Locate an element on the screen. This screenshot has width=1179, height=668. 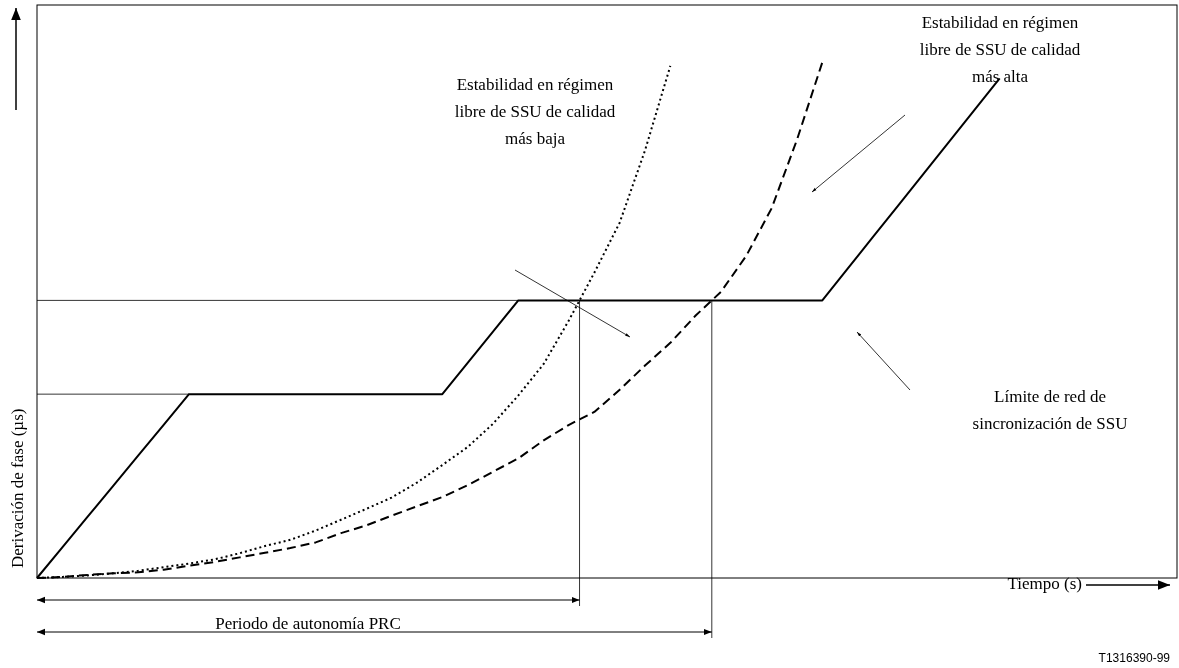
text: Periodo de autonomía PRC is located at coordinates (308, 623).